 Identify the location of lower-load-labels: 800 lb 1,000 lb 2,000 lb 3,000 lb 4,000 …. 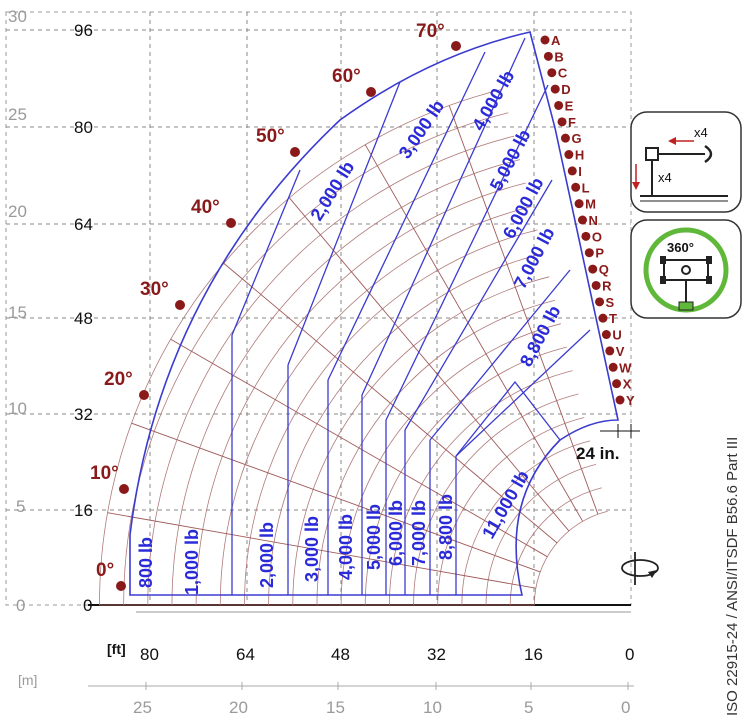
(334, 531).